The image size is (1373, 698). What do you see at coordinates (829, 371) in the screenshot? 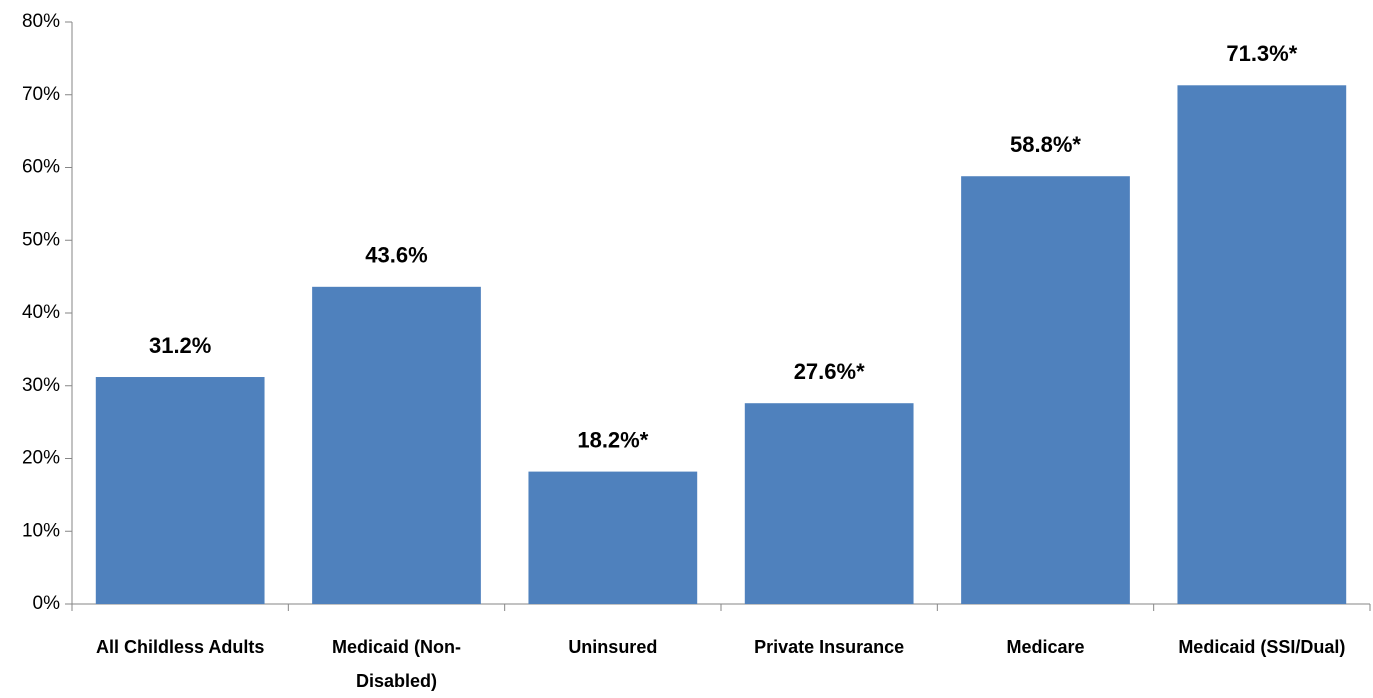
I see `data-label: 27.6%*` at bounding box center [829, 371].